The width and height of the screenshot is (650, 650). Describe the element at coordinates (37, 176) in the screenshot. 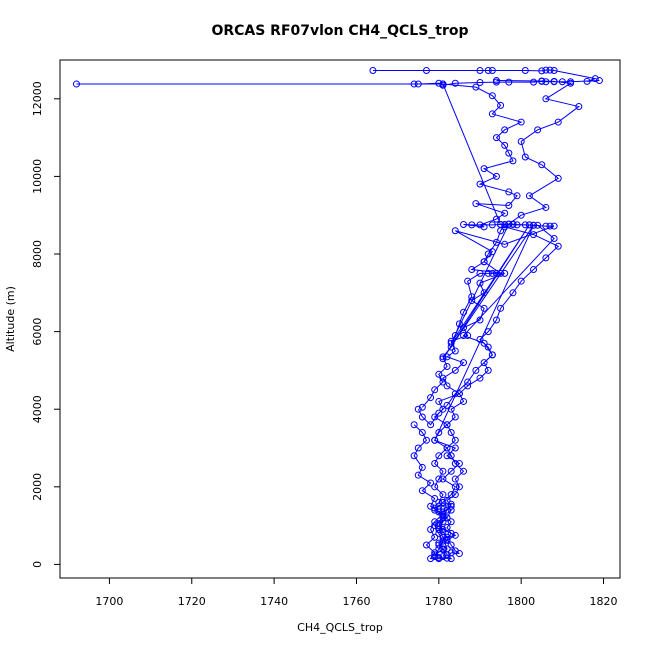

I see `y-tick-label: 10000` at that location.